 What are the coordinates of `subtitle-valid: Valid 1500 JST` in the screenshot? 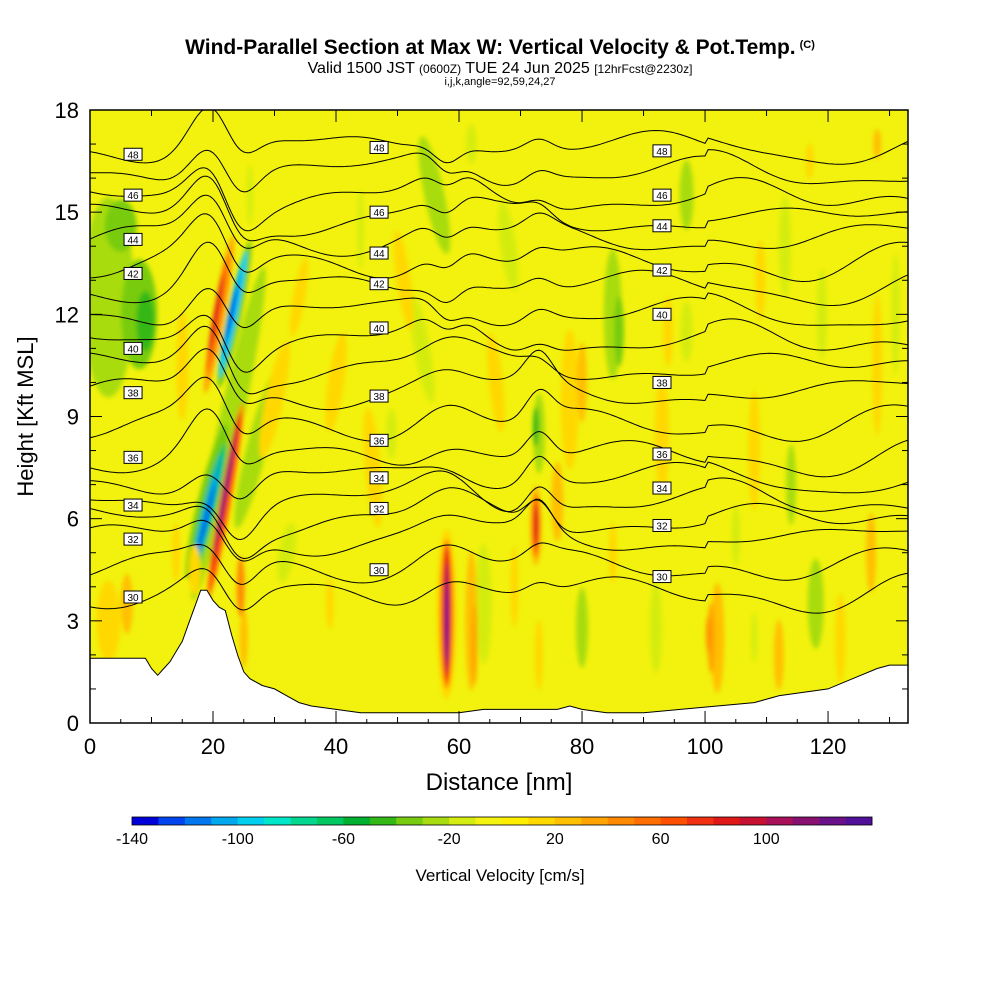 It's located at (363, 68).